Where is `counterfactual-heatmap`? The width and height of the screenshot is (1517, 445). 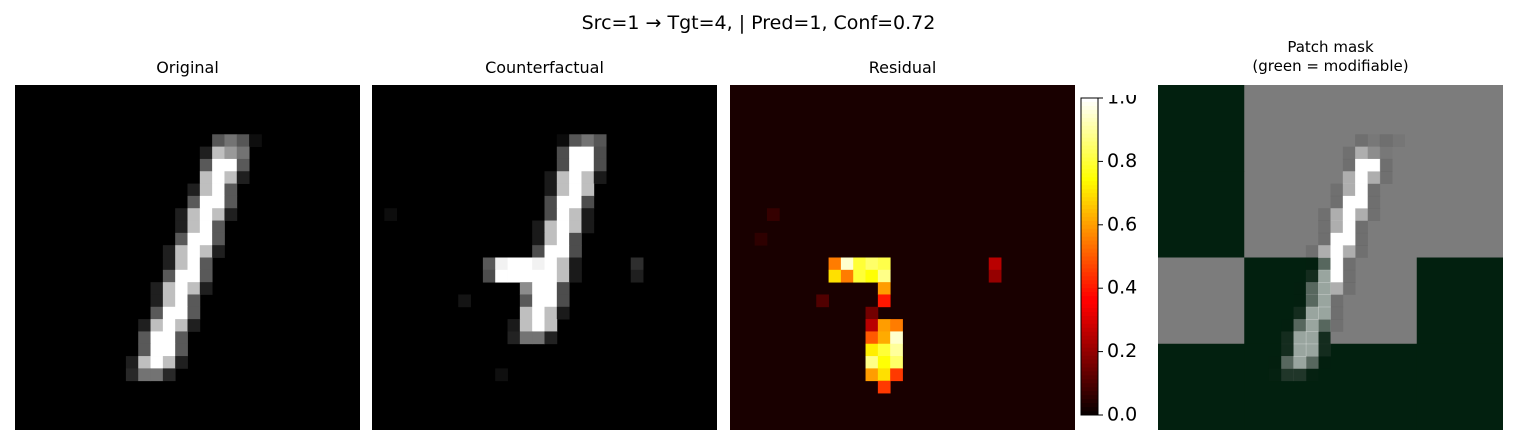
counterfactual-heatmap is located at coordinates (514, 258).